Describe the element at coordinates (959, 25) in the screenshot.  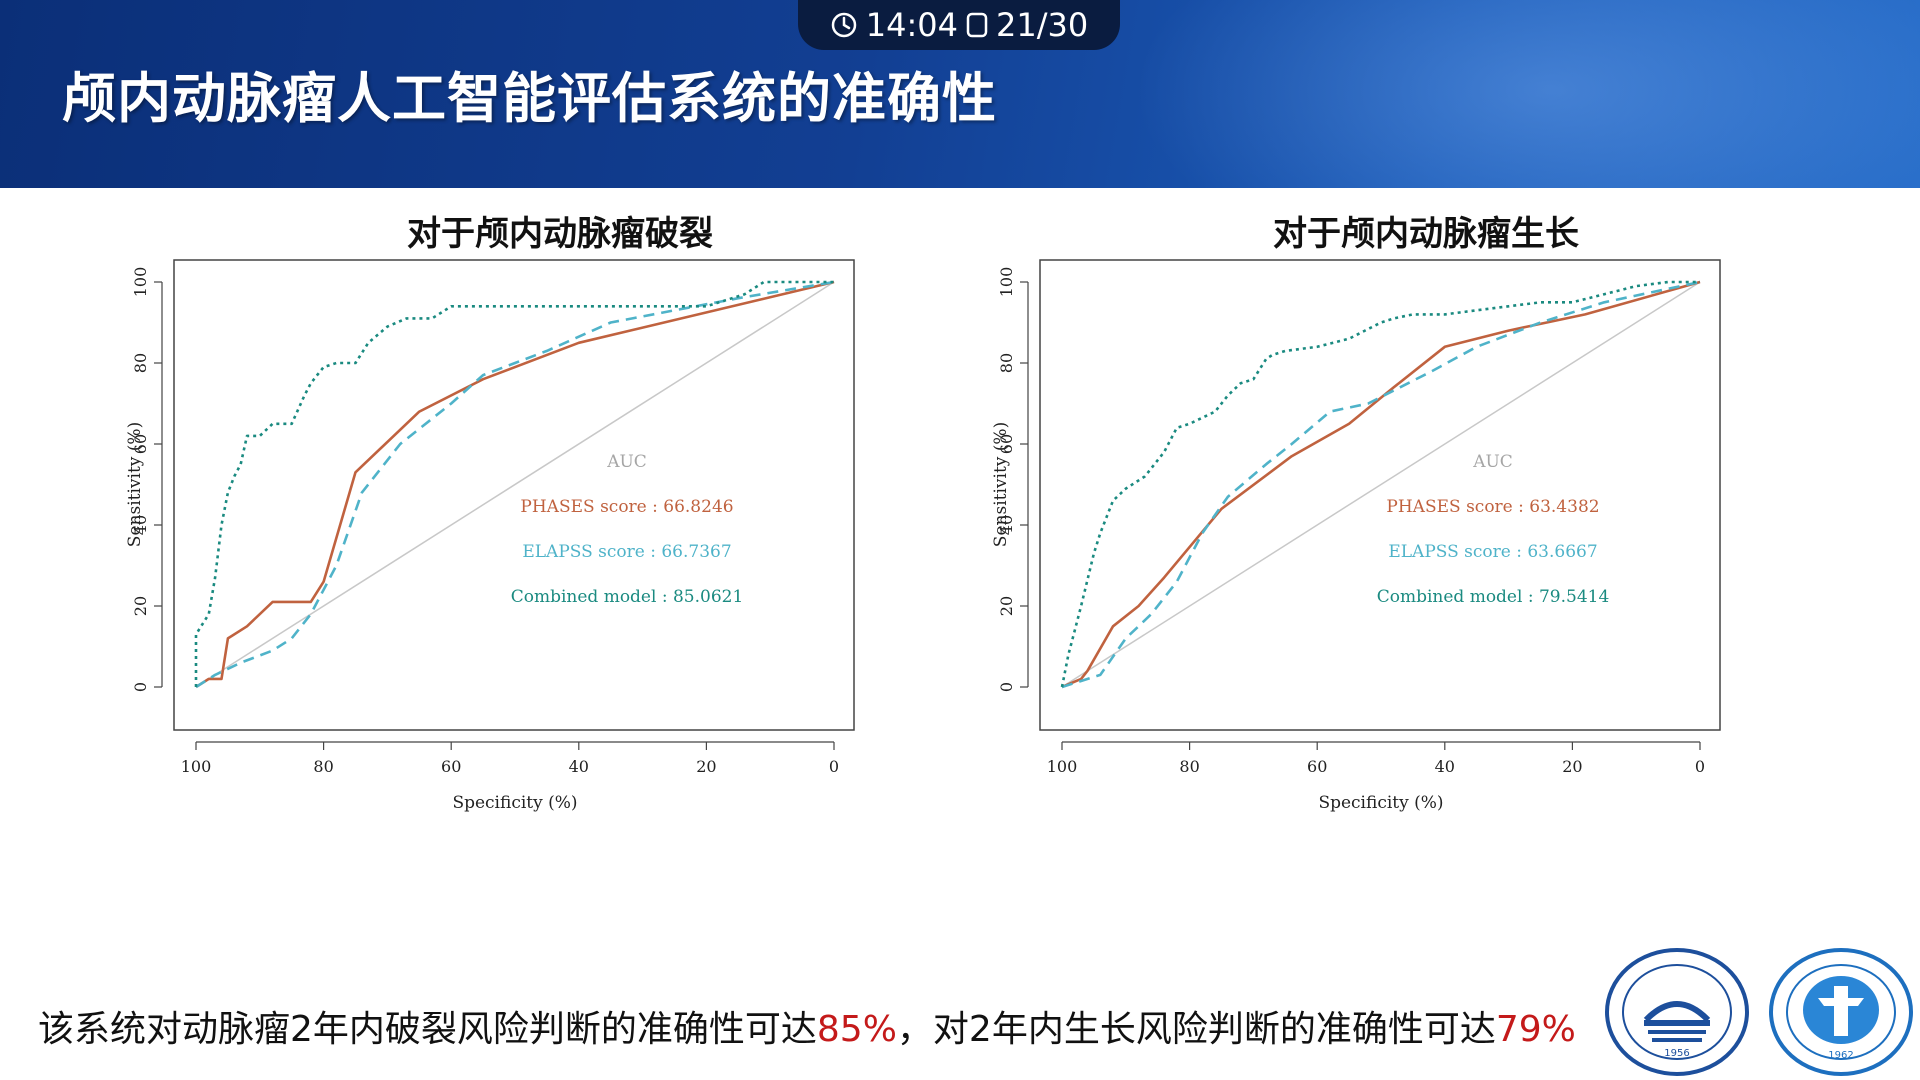
I see `slide-status-pill: 14:04 21/30` at that location.